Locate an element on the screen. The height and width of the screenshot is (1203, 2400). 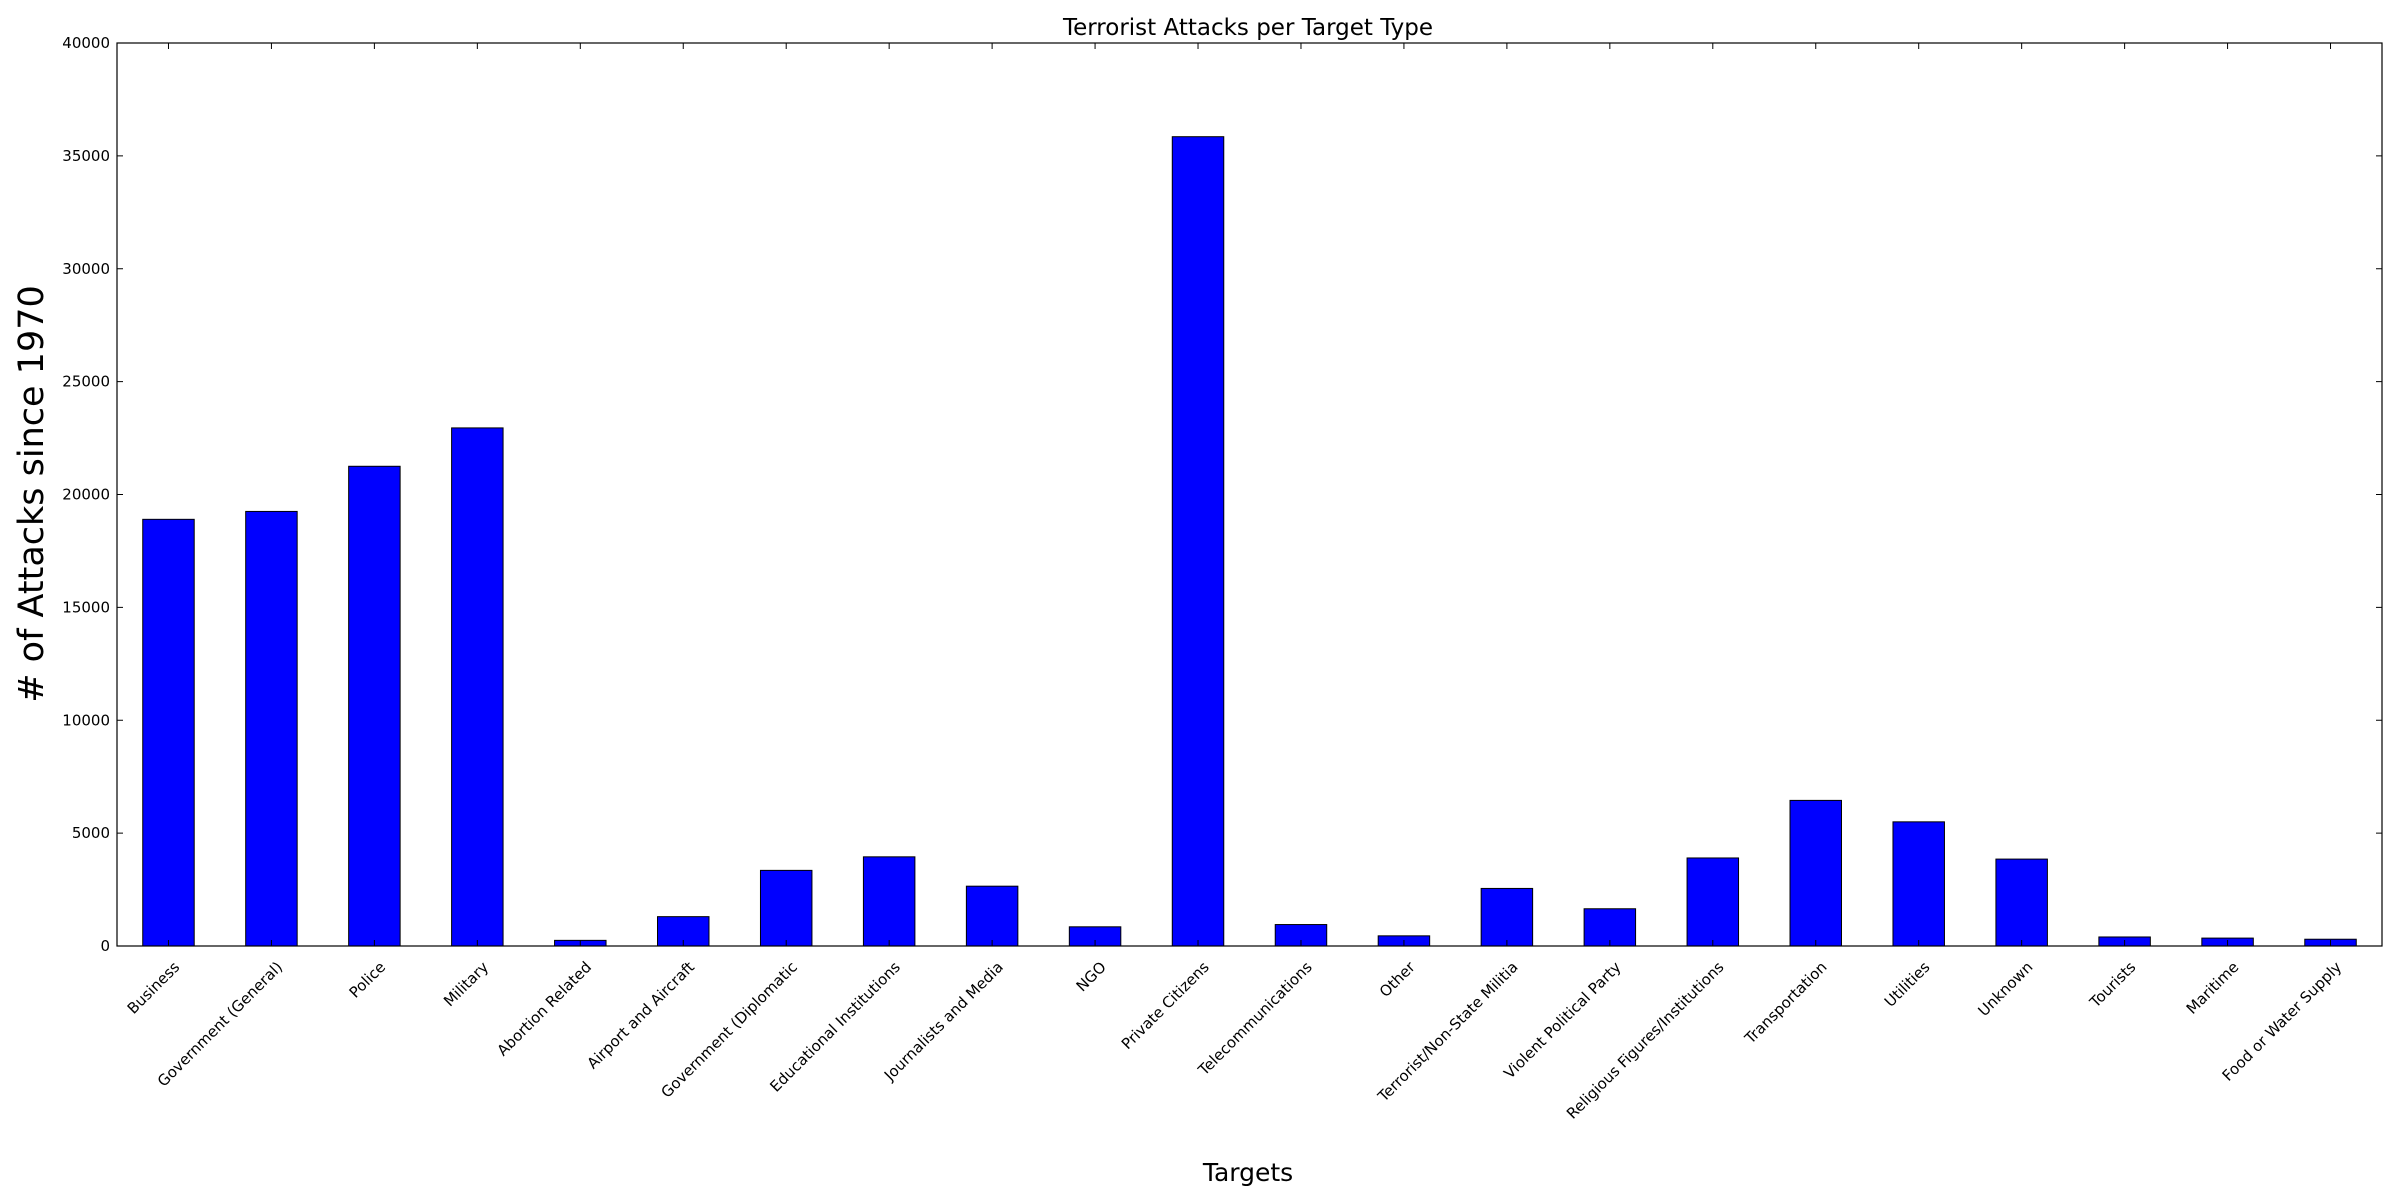
y-tick-label: 15000 is located at coordinates (86, 607).